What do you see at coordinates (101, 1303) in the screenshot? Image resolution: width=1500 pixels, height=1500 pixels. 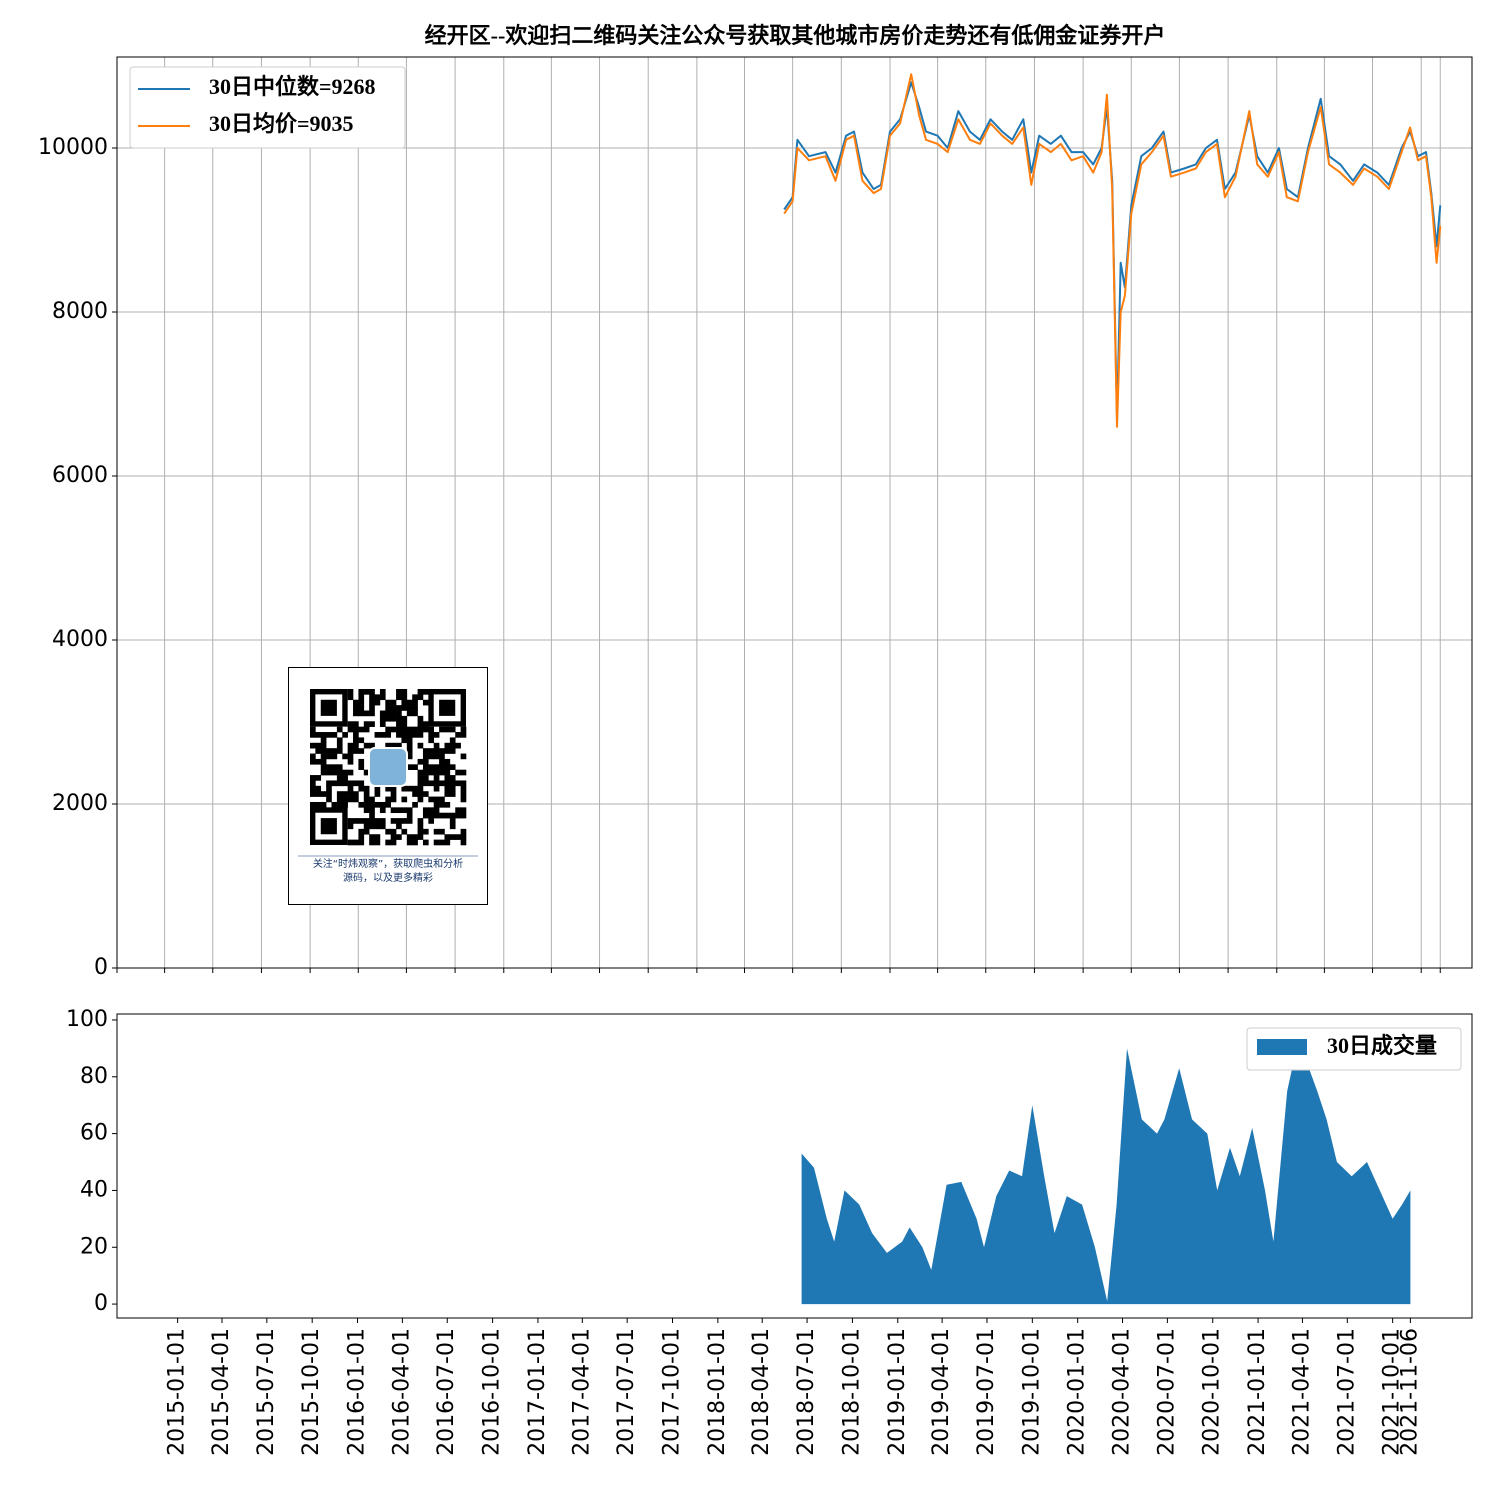 I see `y-tick-label: 0` at bounding box center [101, 1303].